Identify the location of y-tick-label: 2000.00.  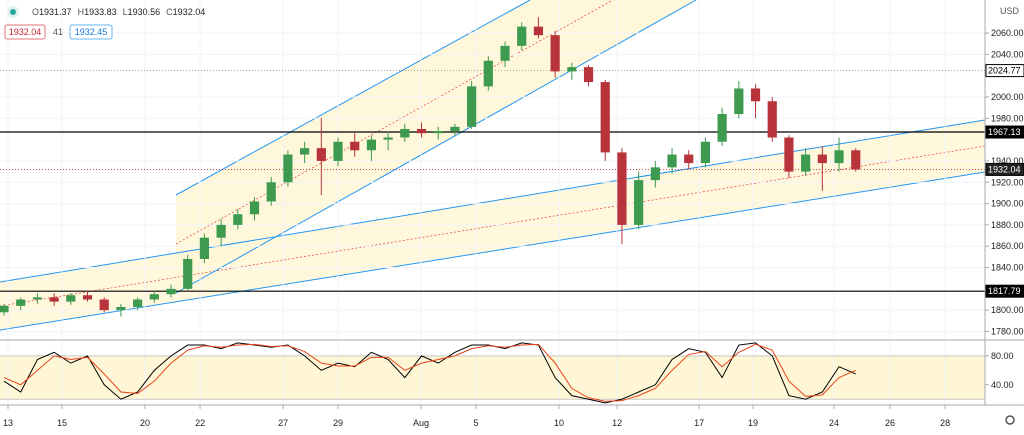
(1007, 97).